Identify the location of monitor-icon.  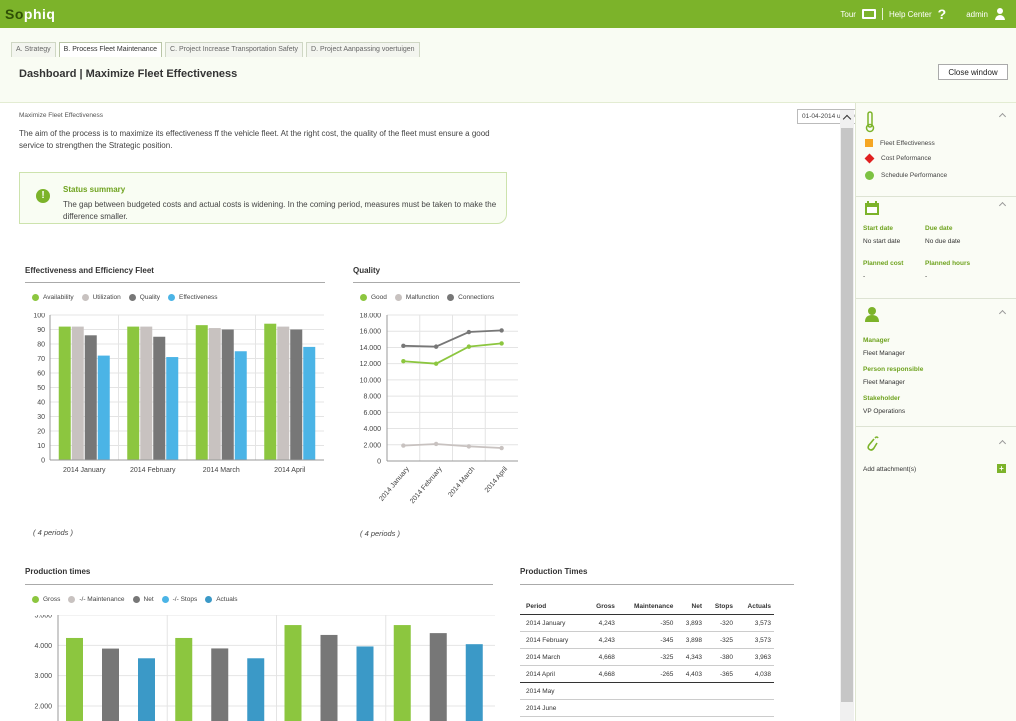
(868, 14).